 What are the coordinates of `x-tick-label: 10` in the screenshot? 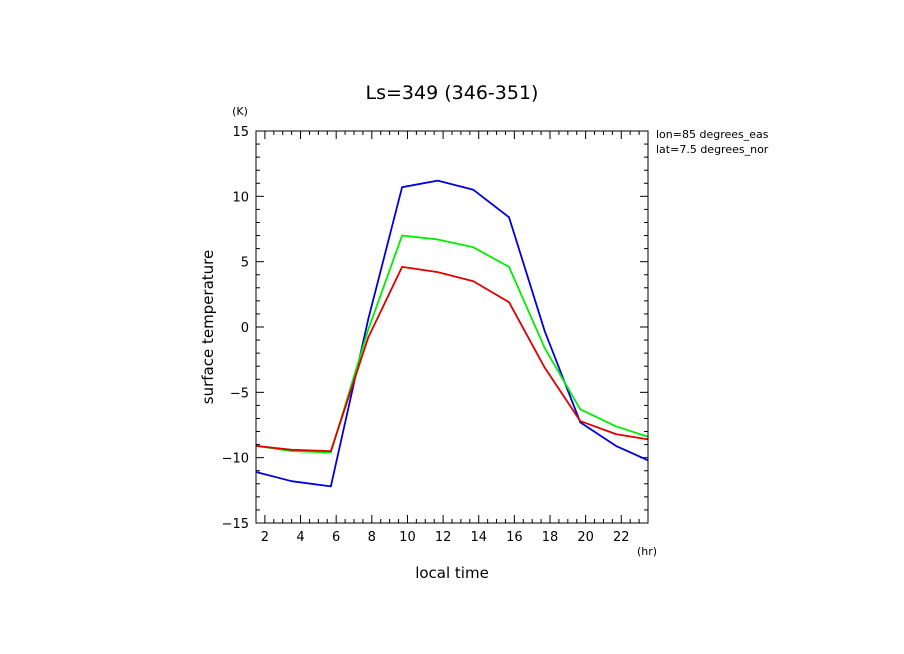 It's located at (407, 537).